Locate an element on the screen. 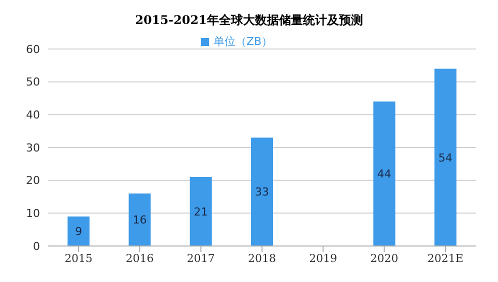  text: 33 is located at coordinates (261, 192).